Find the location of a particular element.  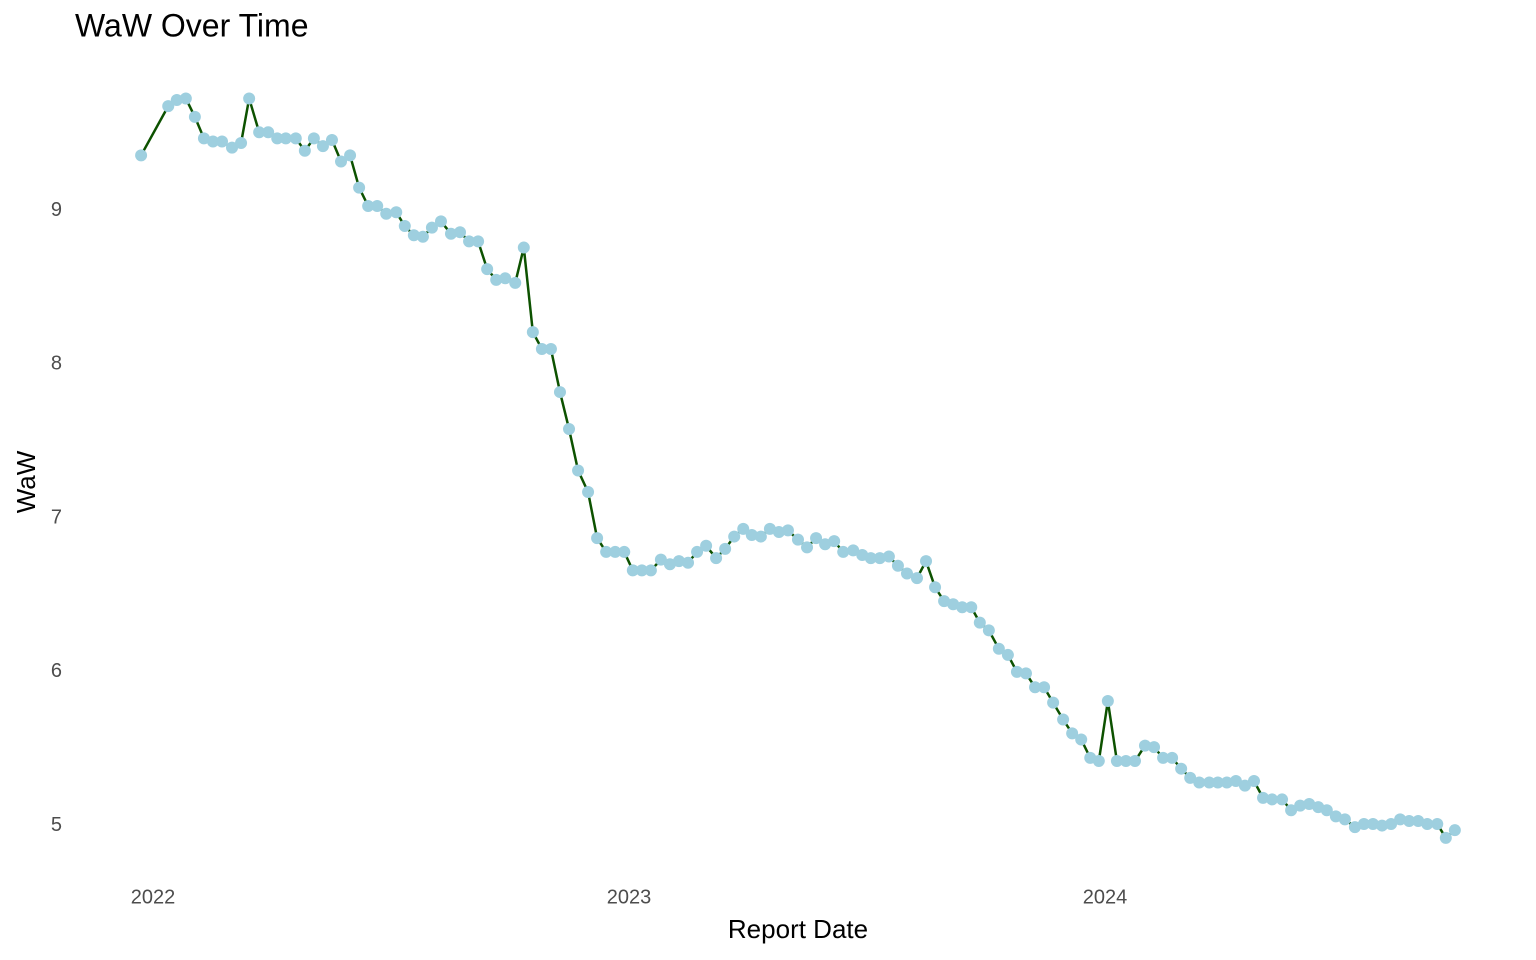

x-tick-label: 2023 is located at coordinates (629, 897).